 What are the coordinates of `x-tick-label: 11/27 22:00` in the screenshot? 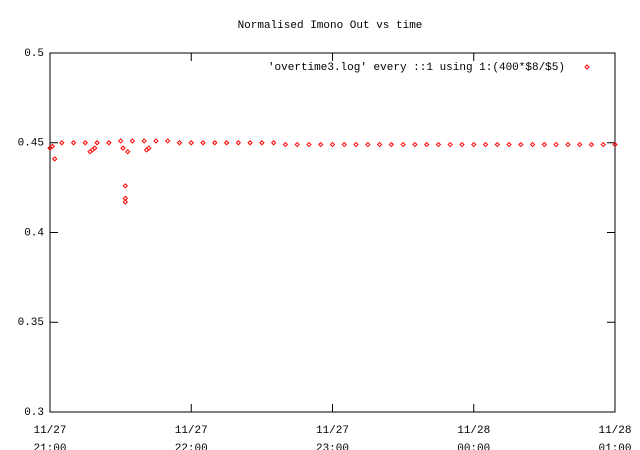 It's located at (191, 437).